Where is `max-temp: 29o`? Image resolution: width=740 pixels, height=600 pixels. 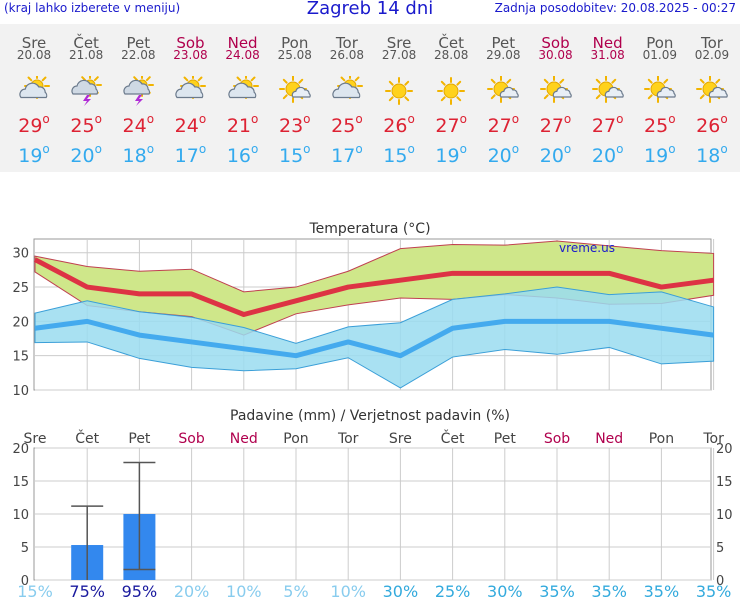 max-temp: 29o is located at coordinates (34, 124).